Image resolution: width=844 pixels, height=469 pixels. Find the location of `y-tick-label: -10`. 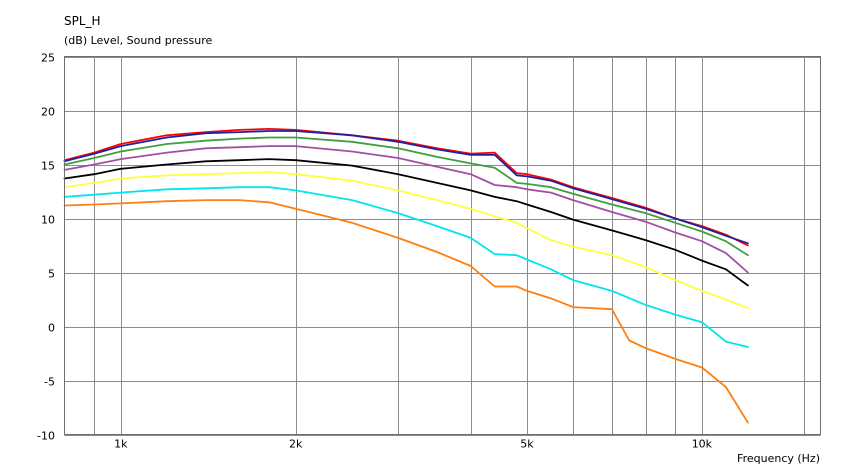

y-tick-label: -10 is located at coordinates (46, 436).